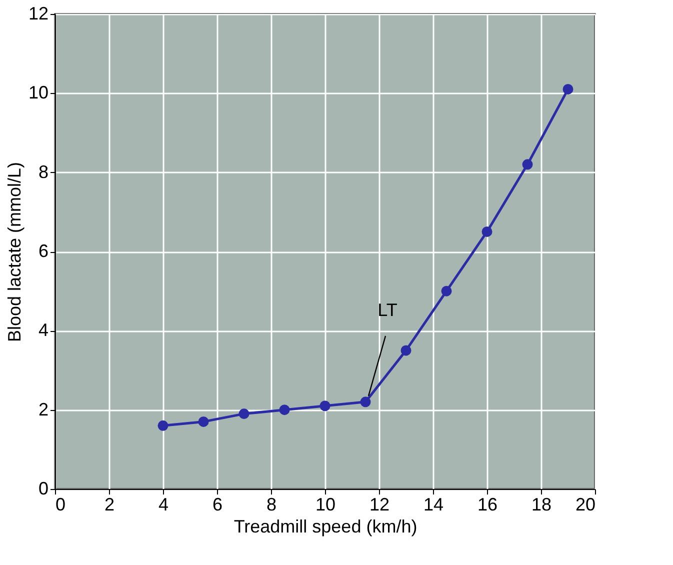  I want to click on x-tick-label: 14, so click(433, 504).